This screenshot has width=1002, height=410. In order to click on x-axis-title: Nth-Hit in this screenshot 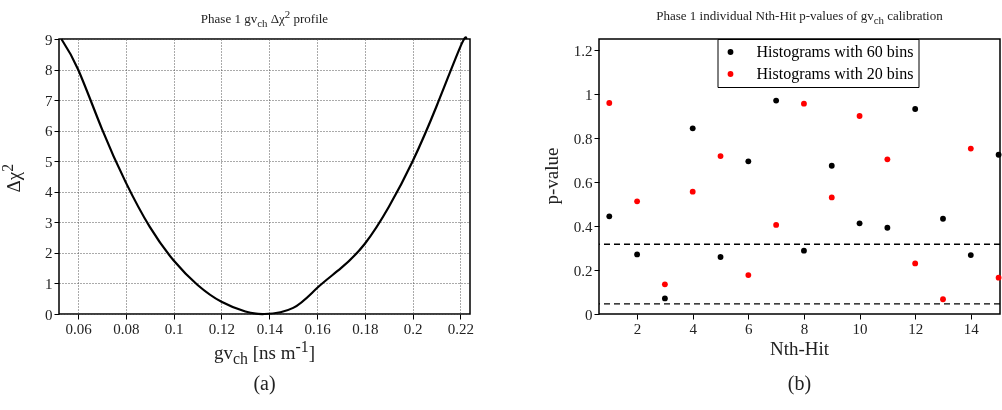, I will do `click(799, 349)`.